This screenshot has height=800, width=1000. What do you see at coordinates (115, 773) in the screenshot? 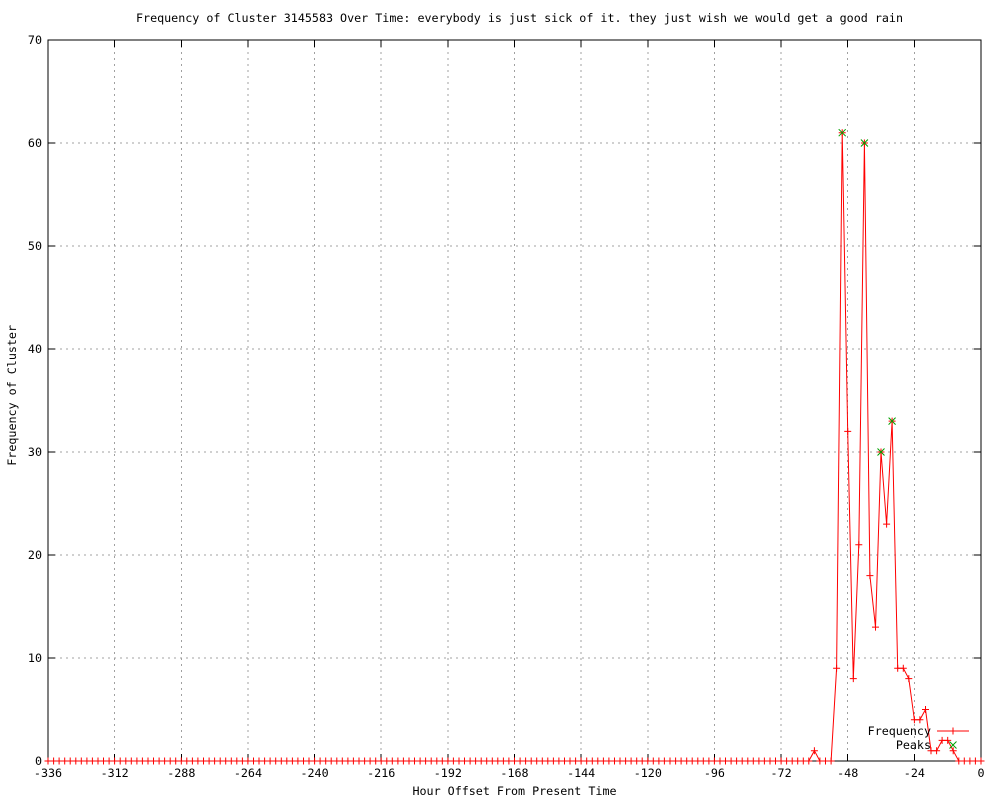
I see `x-tick-label: -312` at bounding box center [115, 773].